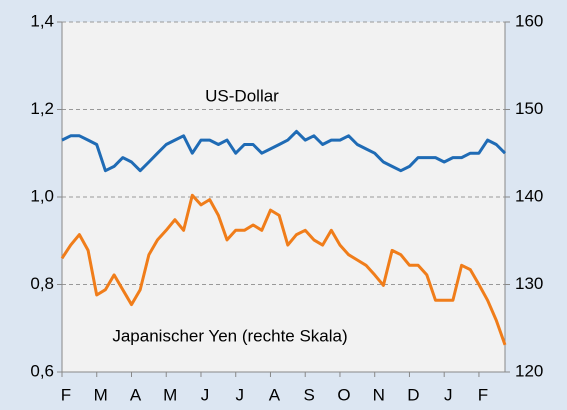 The image size is (567, 410). I want to click on series-label: US-Dollar, so click(242, 95).